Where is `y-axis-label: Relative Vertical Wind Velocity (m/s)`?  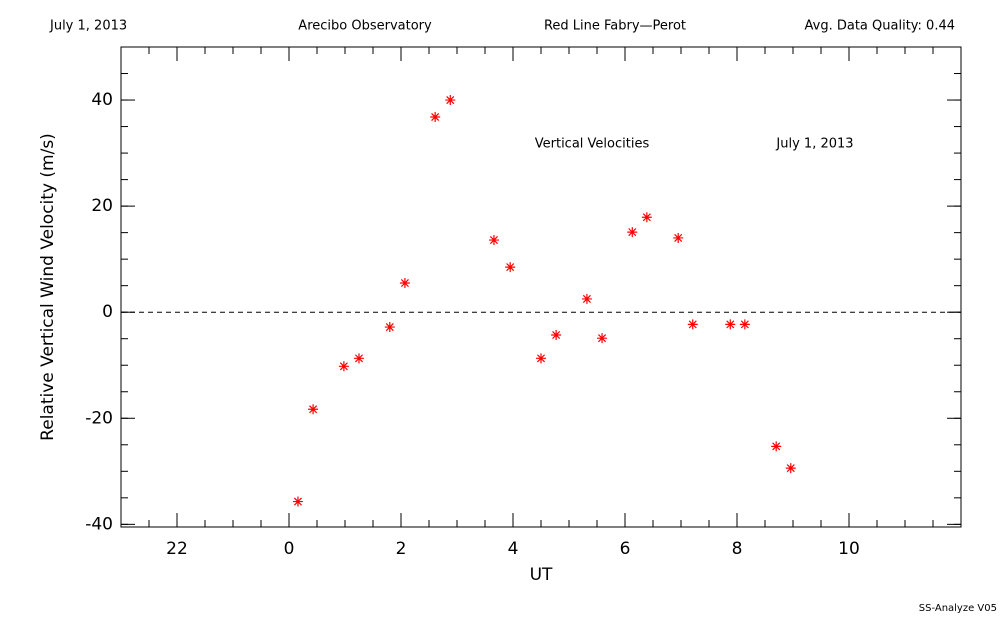 y-axis-label: Relative Vertical Wind Velocity (m/s) is located at coordinates (48, 287).